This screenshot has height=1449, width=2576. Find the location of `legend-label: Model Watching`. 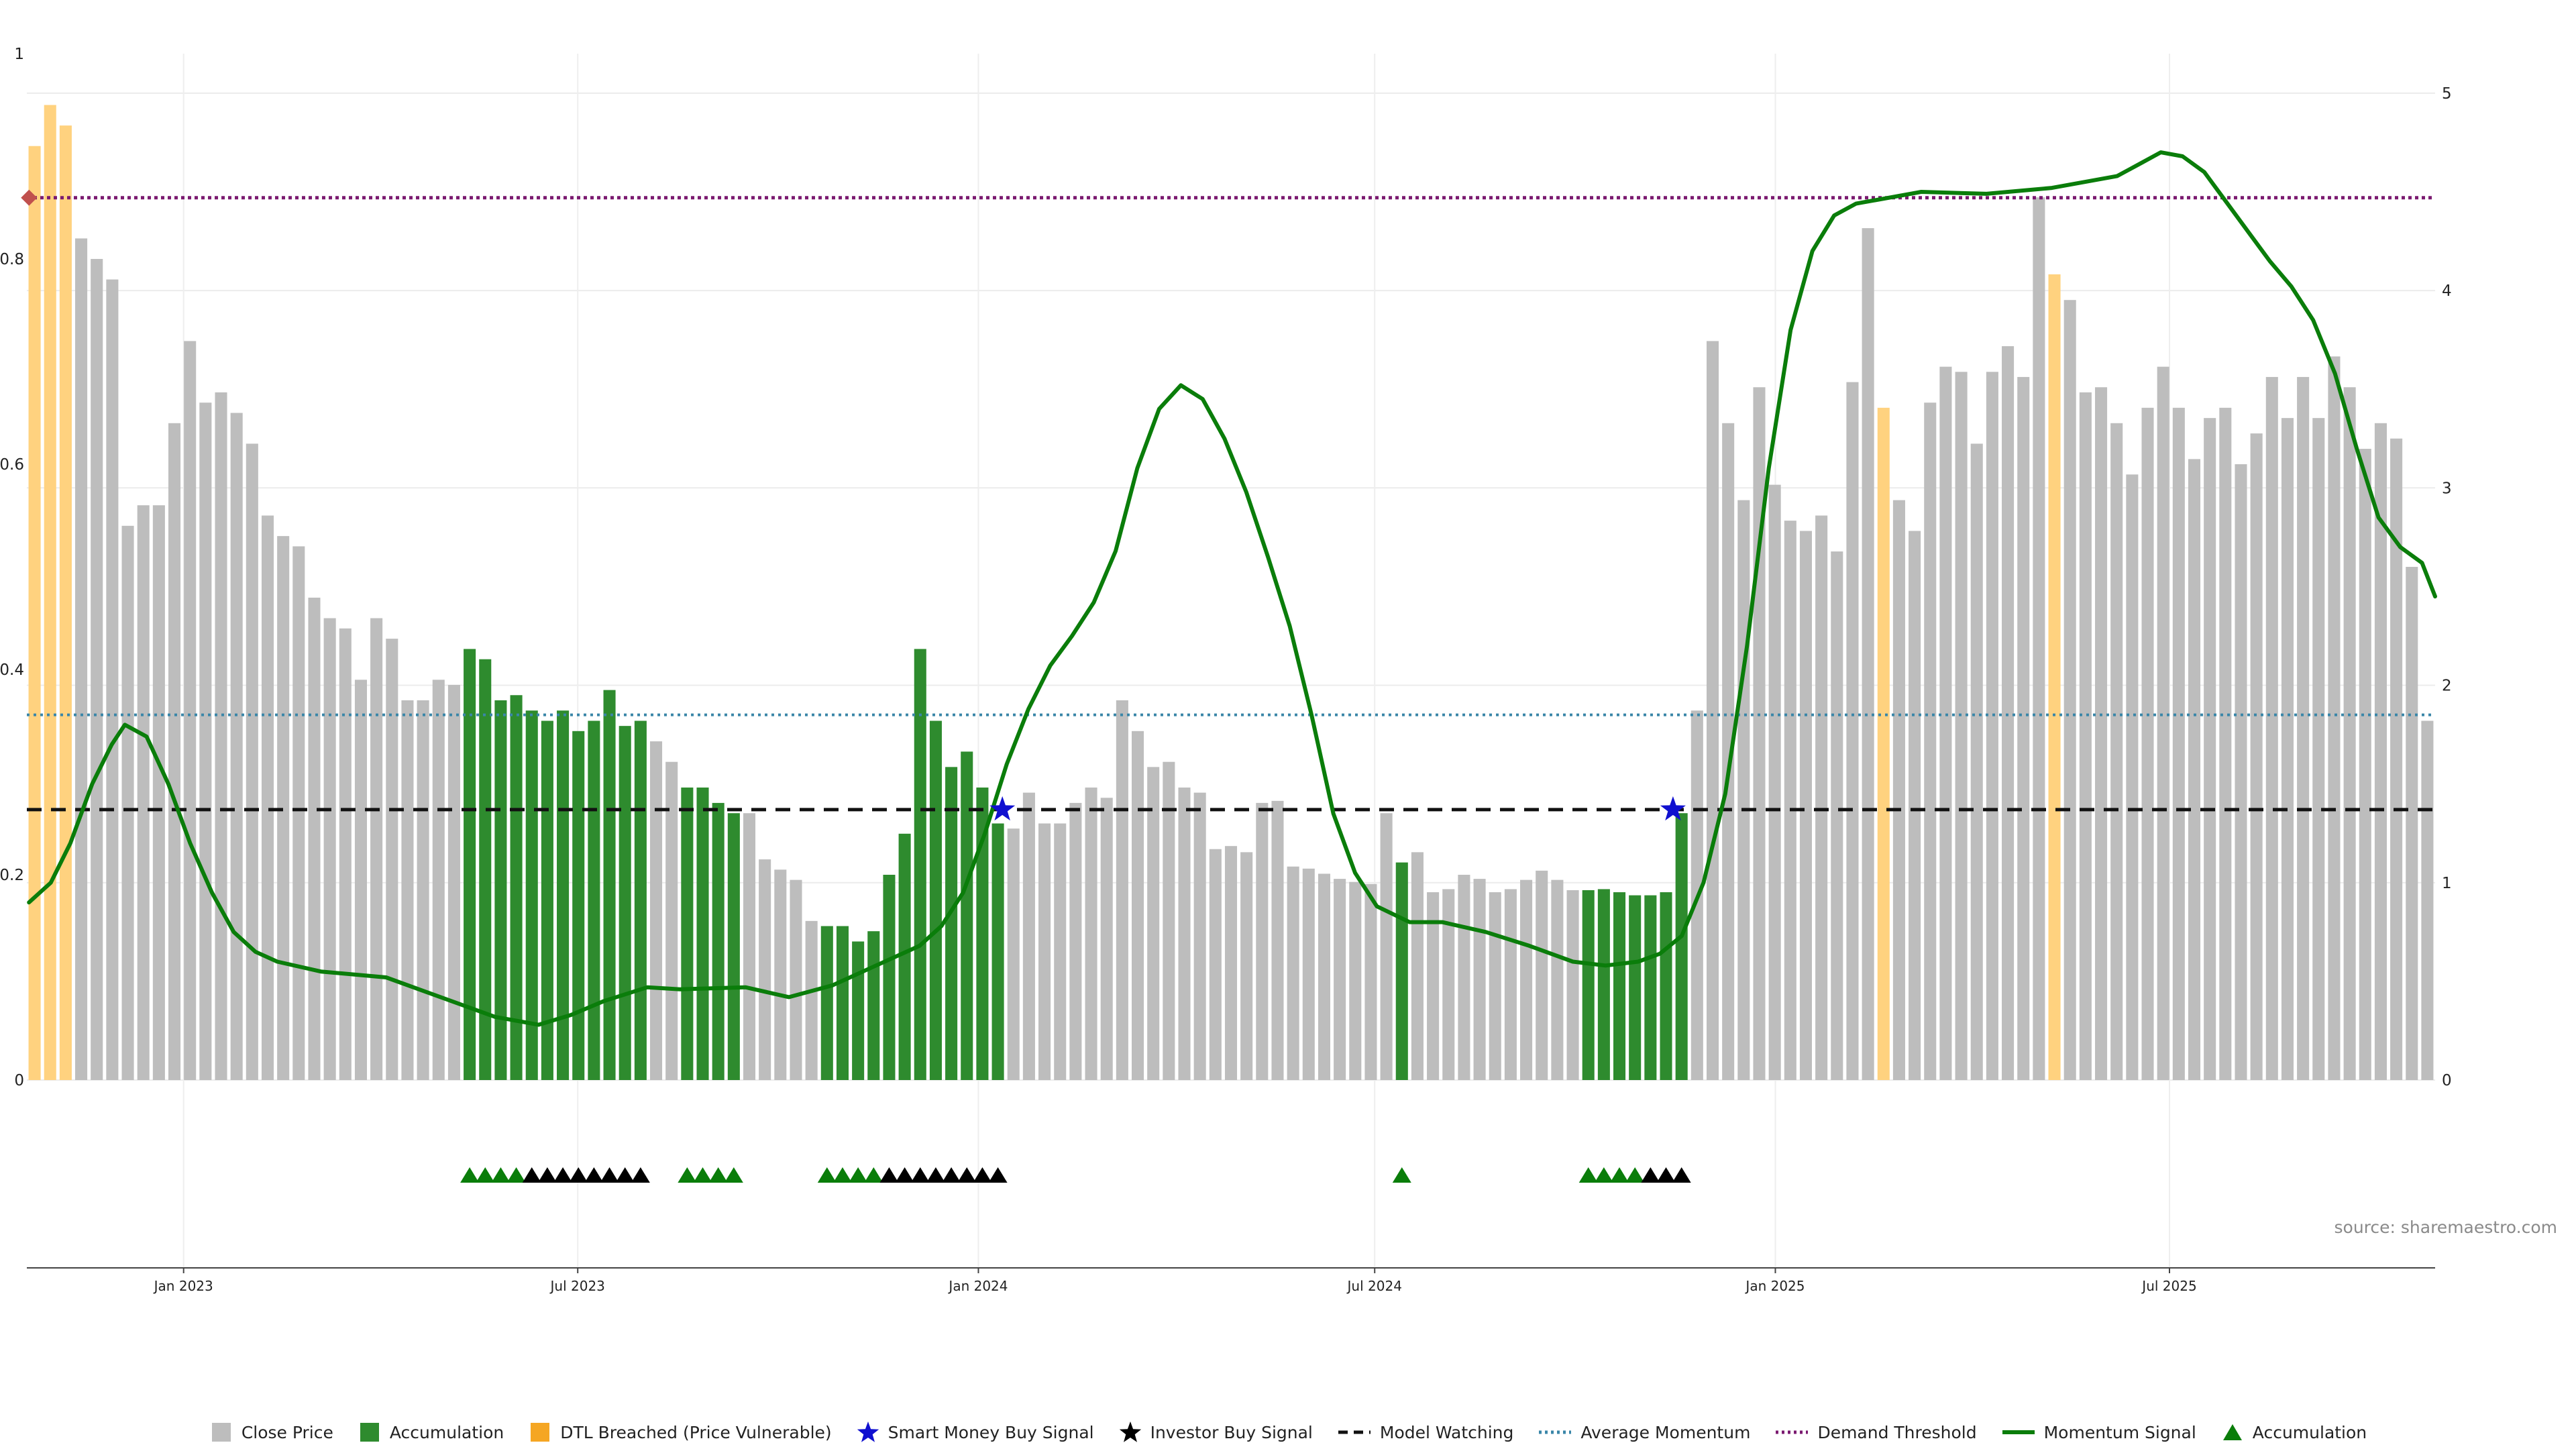

legend-label: Model Watching is located at coordinates (1446, 1432).